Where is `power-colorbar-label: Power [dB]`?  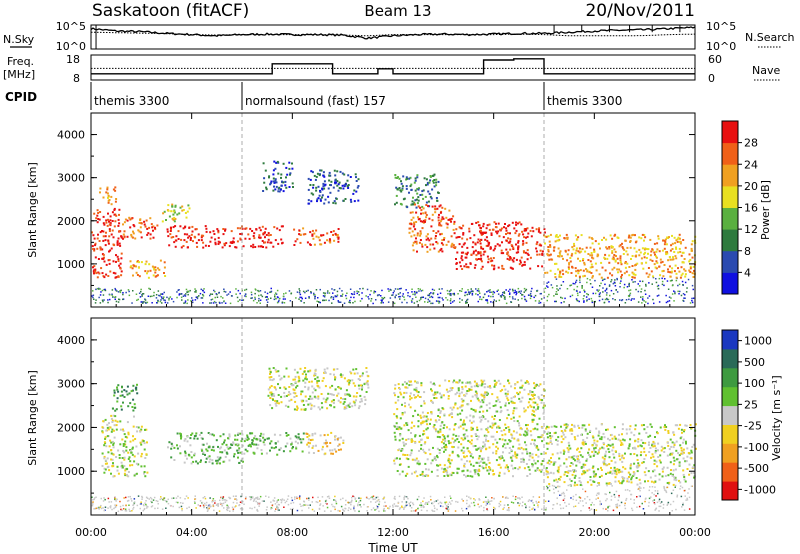
power-colorbar-label: Power [dB] is located at coordinates (765, 210).